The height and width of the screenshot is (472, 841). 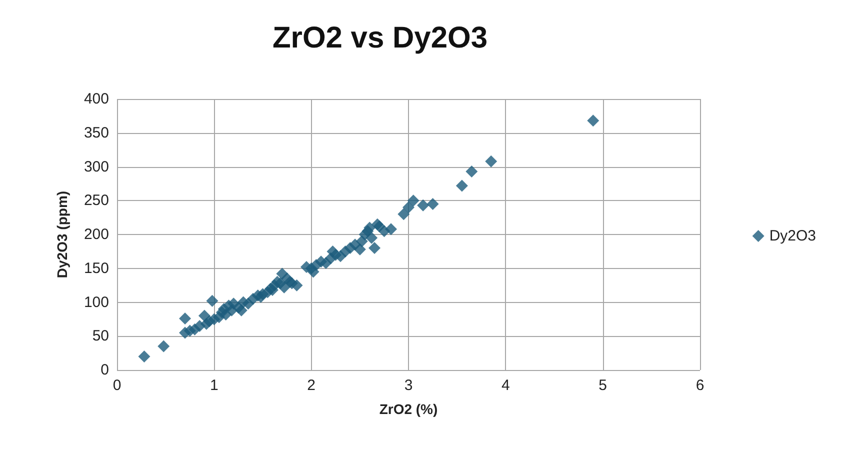 I want to click on y-tick-label: 200, so click(x=96, y=234).